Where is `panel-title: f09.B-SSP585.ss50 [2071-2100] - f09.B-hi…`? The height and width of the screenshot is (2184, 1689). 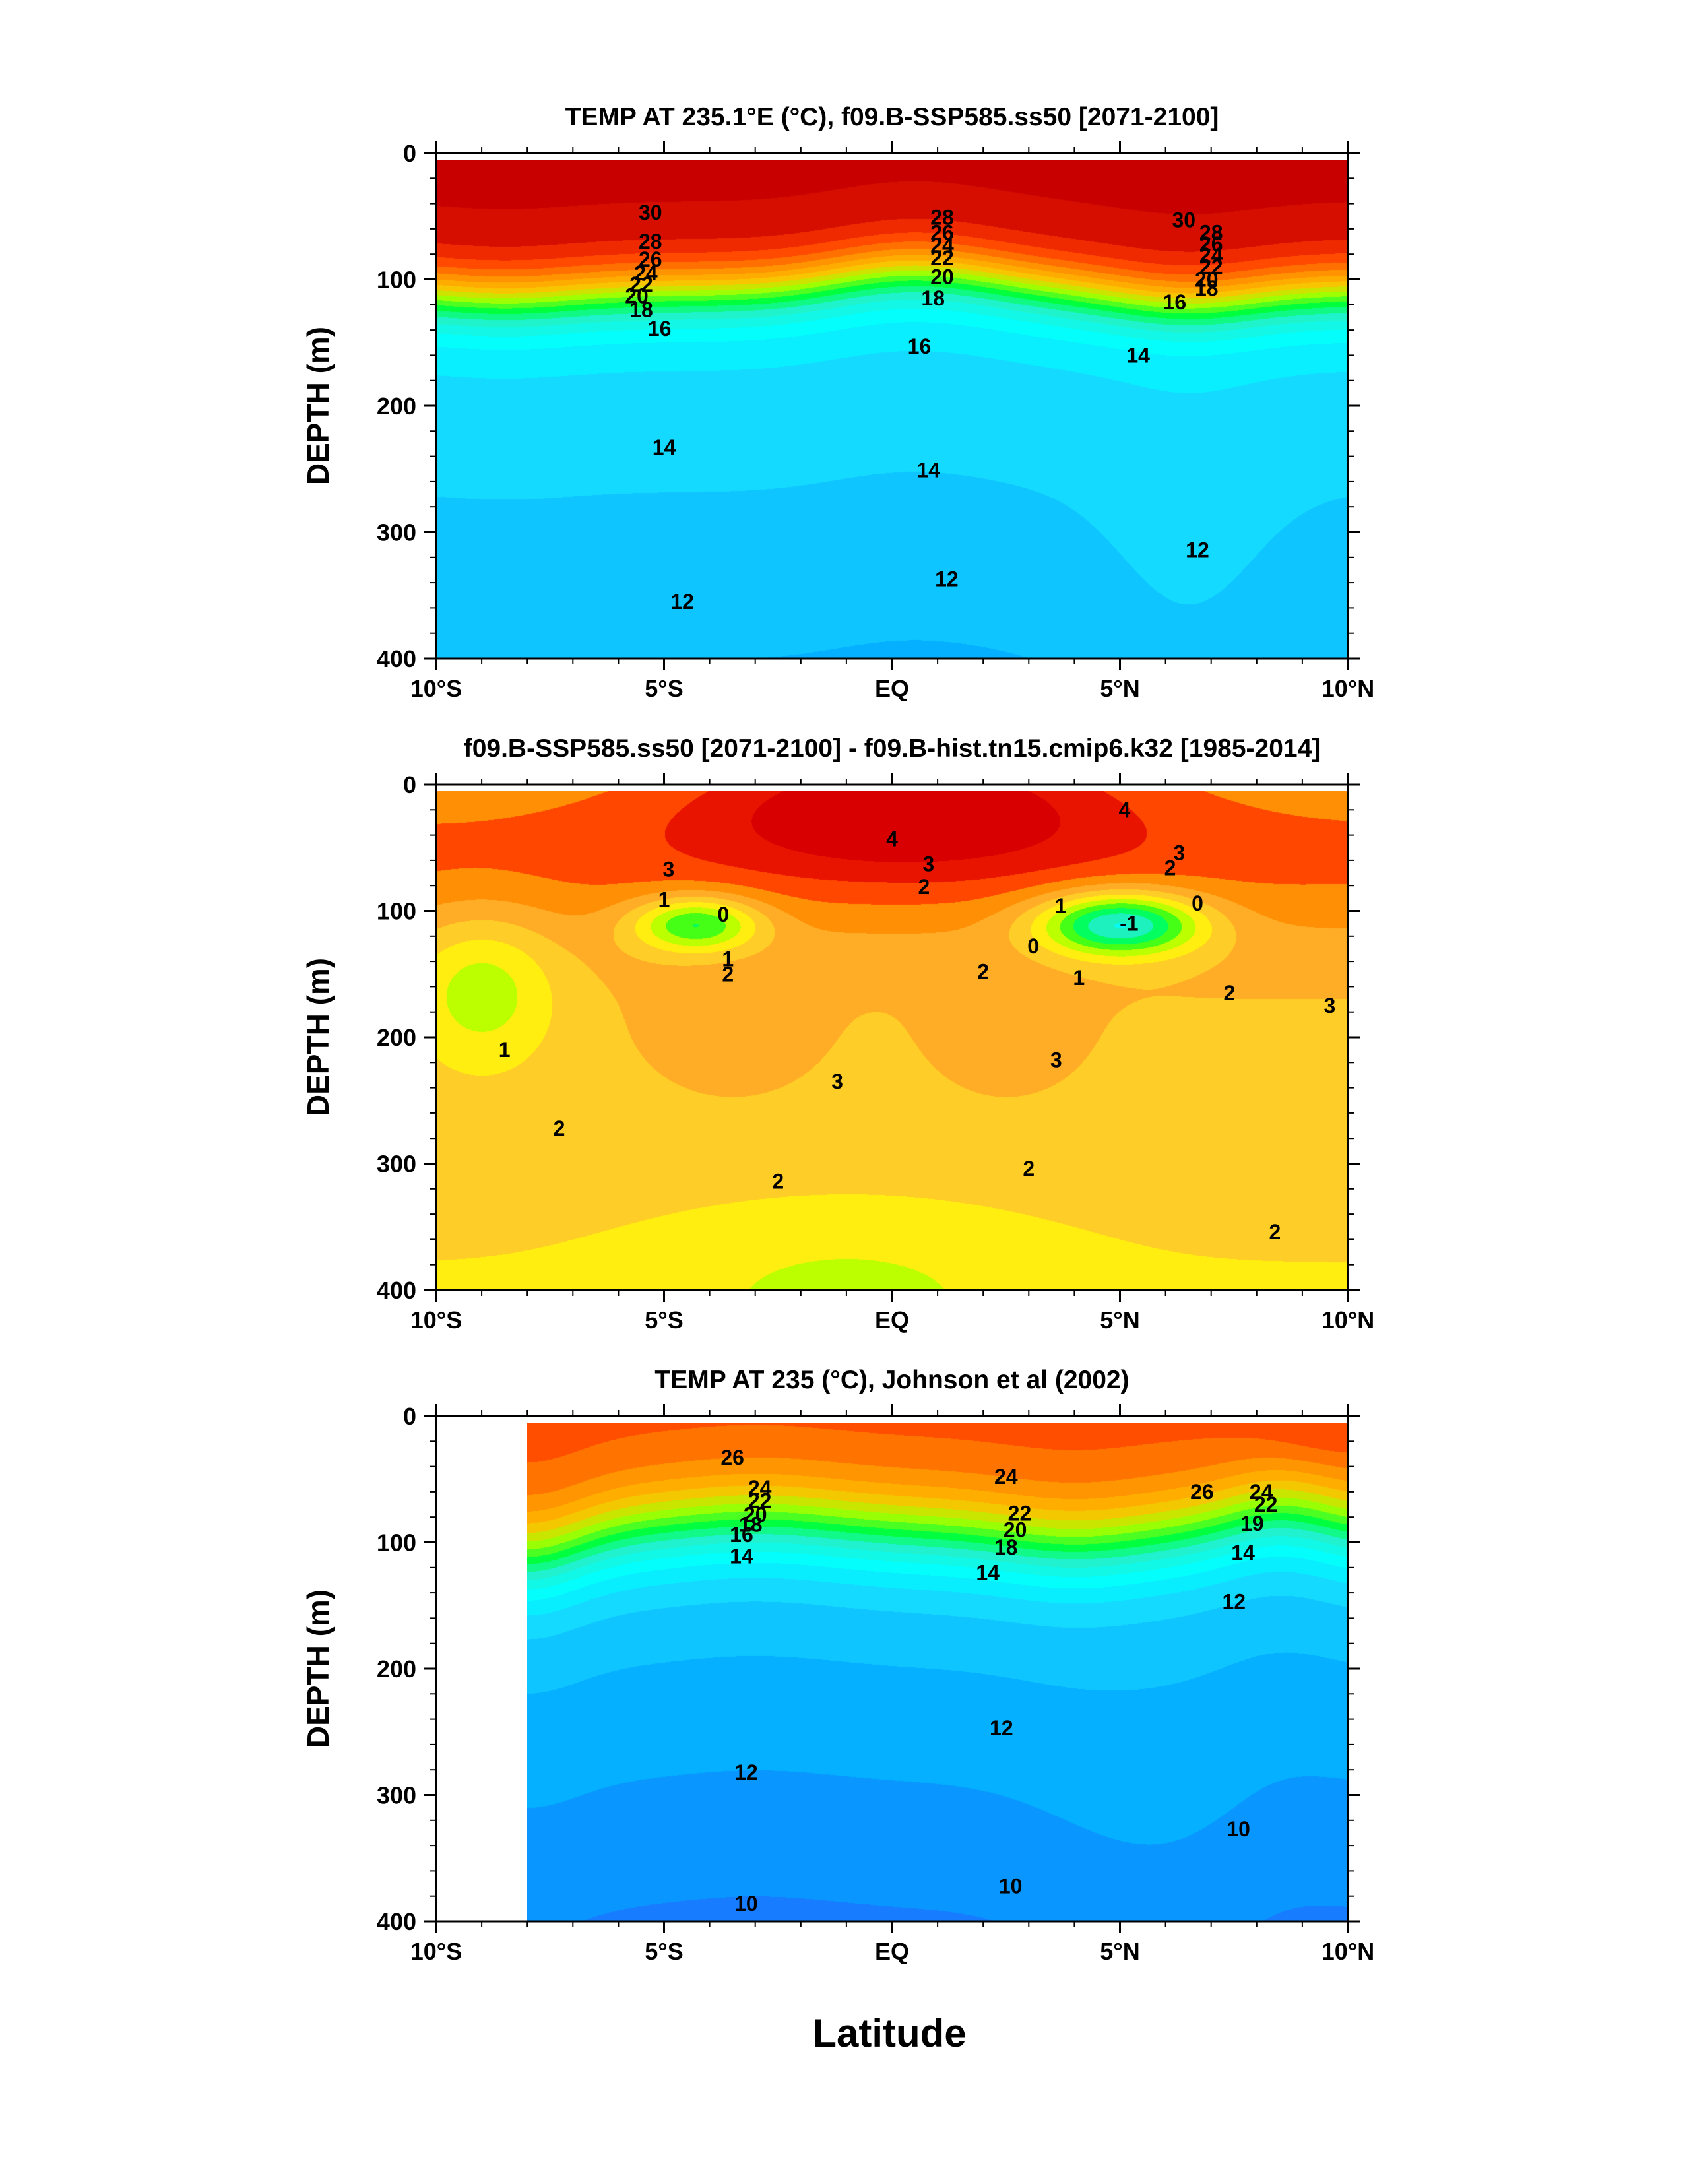 panel-title: f09.B-SSP585.ss50 [2071-2100] - f09.B-hi… is located at coordinates (892, 748).